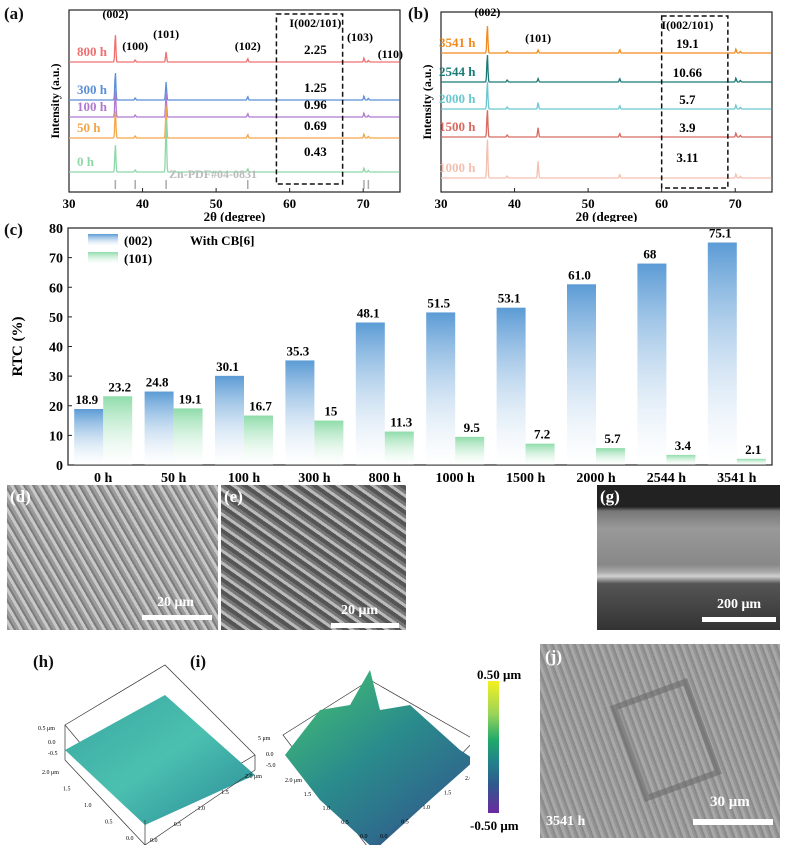 Image resolution: width=800 pixels, height=847 pixels. Describe the element at coordinates (457, 126) in the screenshot. I see `trace-label: 1500 h` at that location.